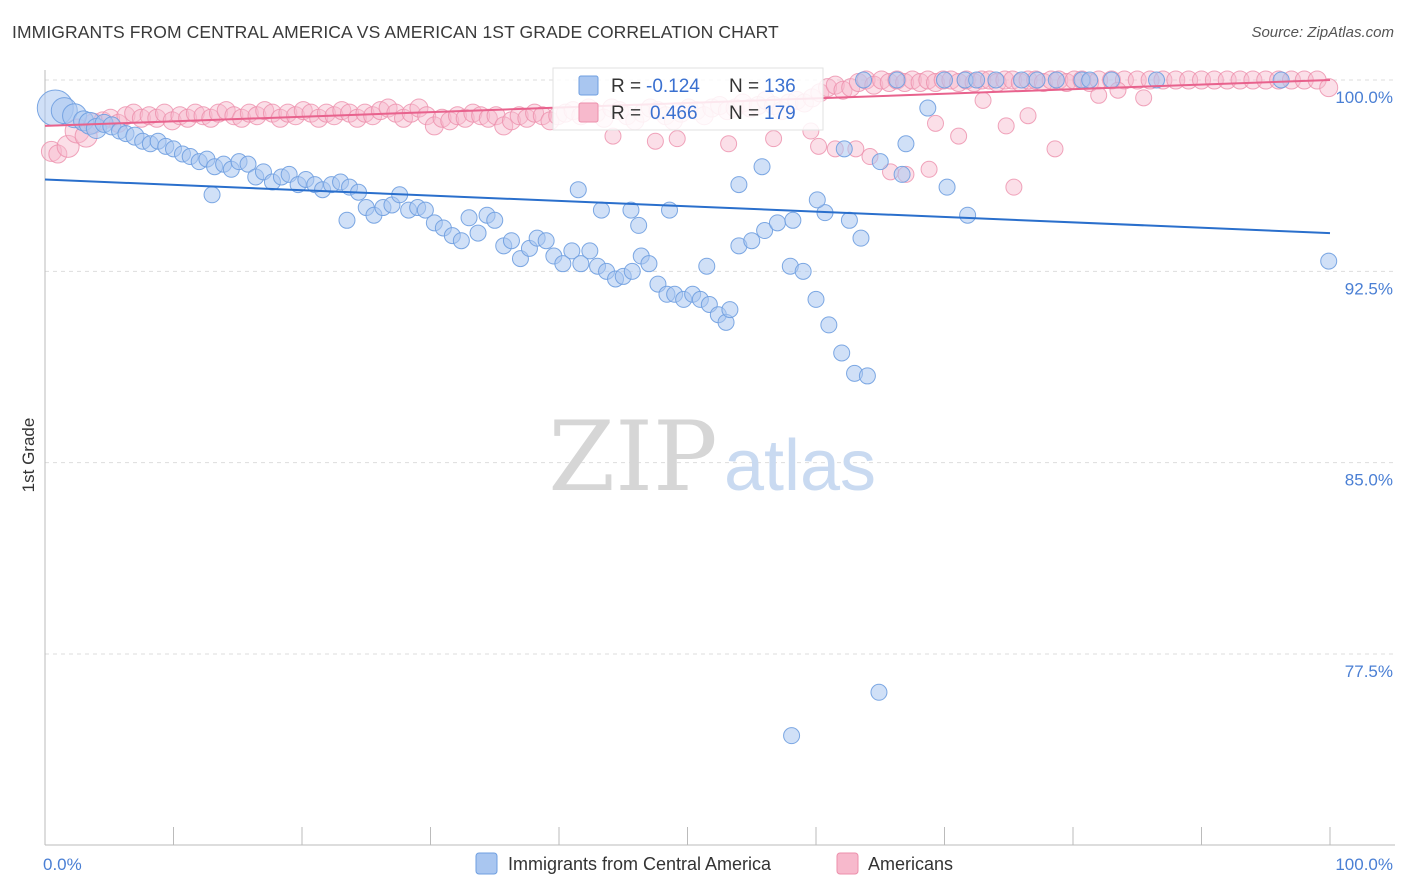 The image size is (1406, 892). What do you see at coordinates (1369, 480) in the screenshot?
I see `y-tick-label: 85.0%` at bounding box center [1369, 480].